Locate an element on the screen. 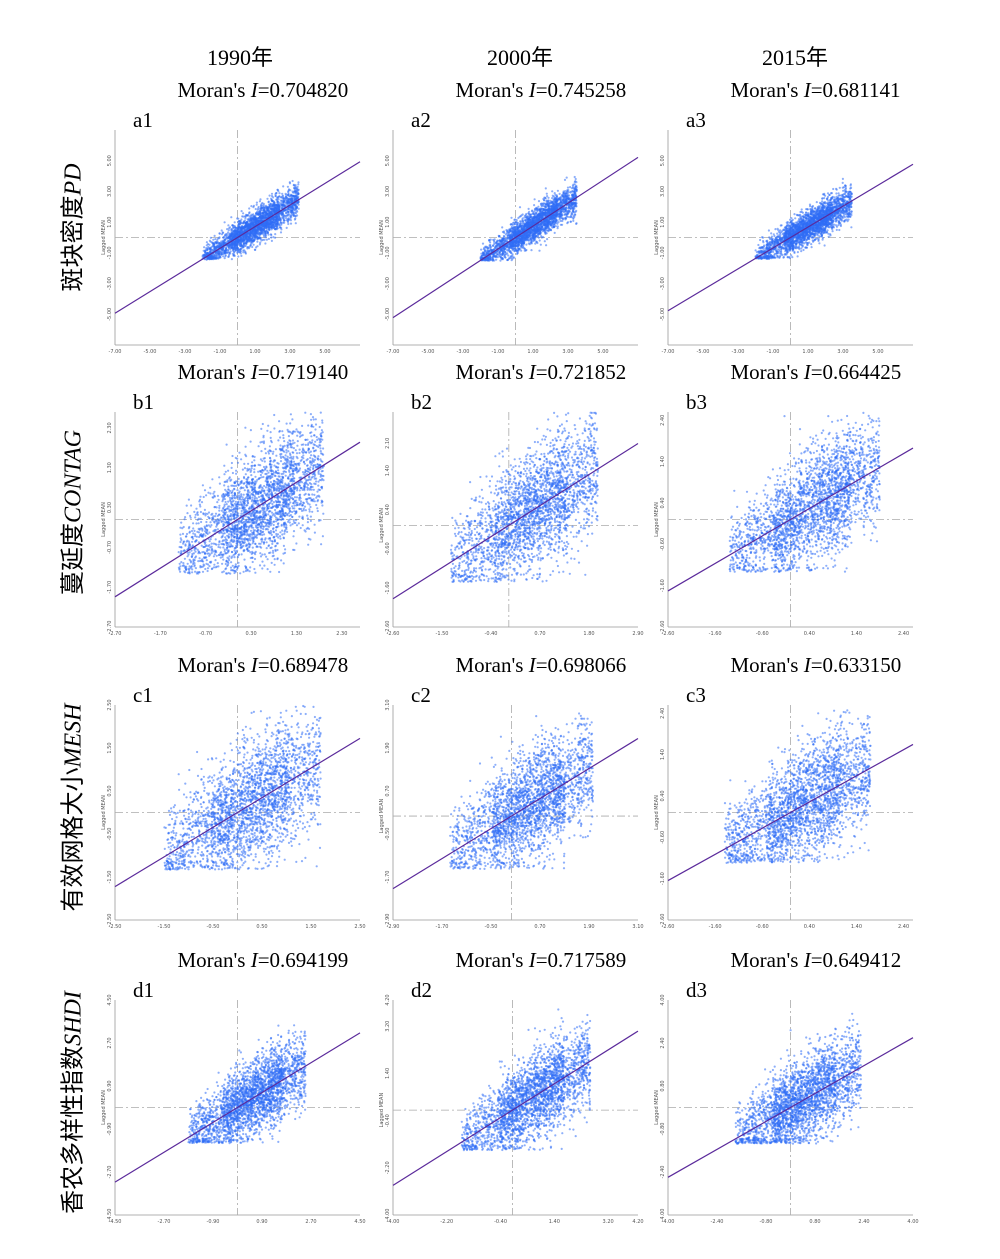  moran-variable: I is located at coordinates (532, 90).